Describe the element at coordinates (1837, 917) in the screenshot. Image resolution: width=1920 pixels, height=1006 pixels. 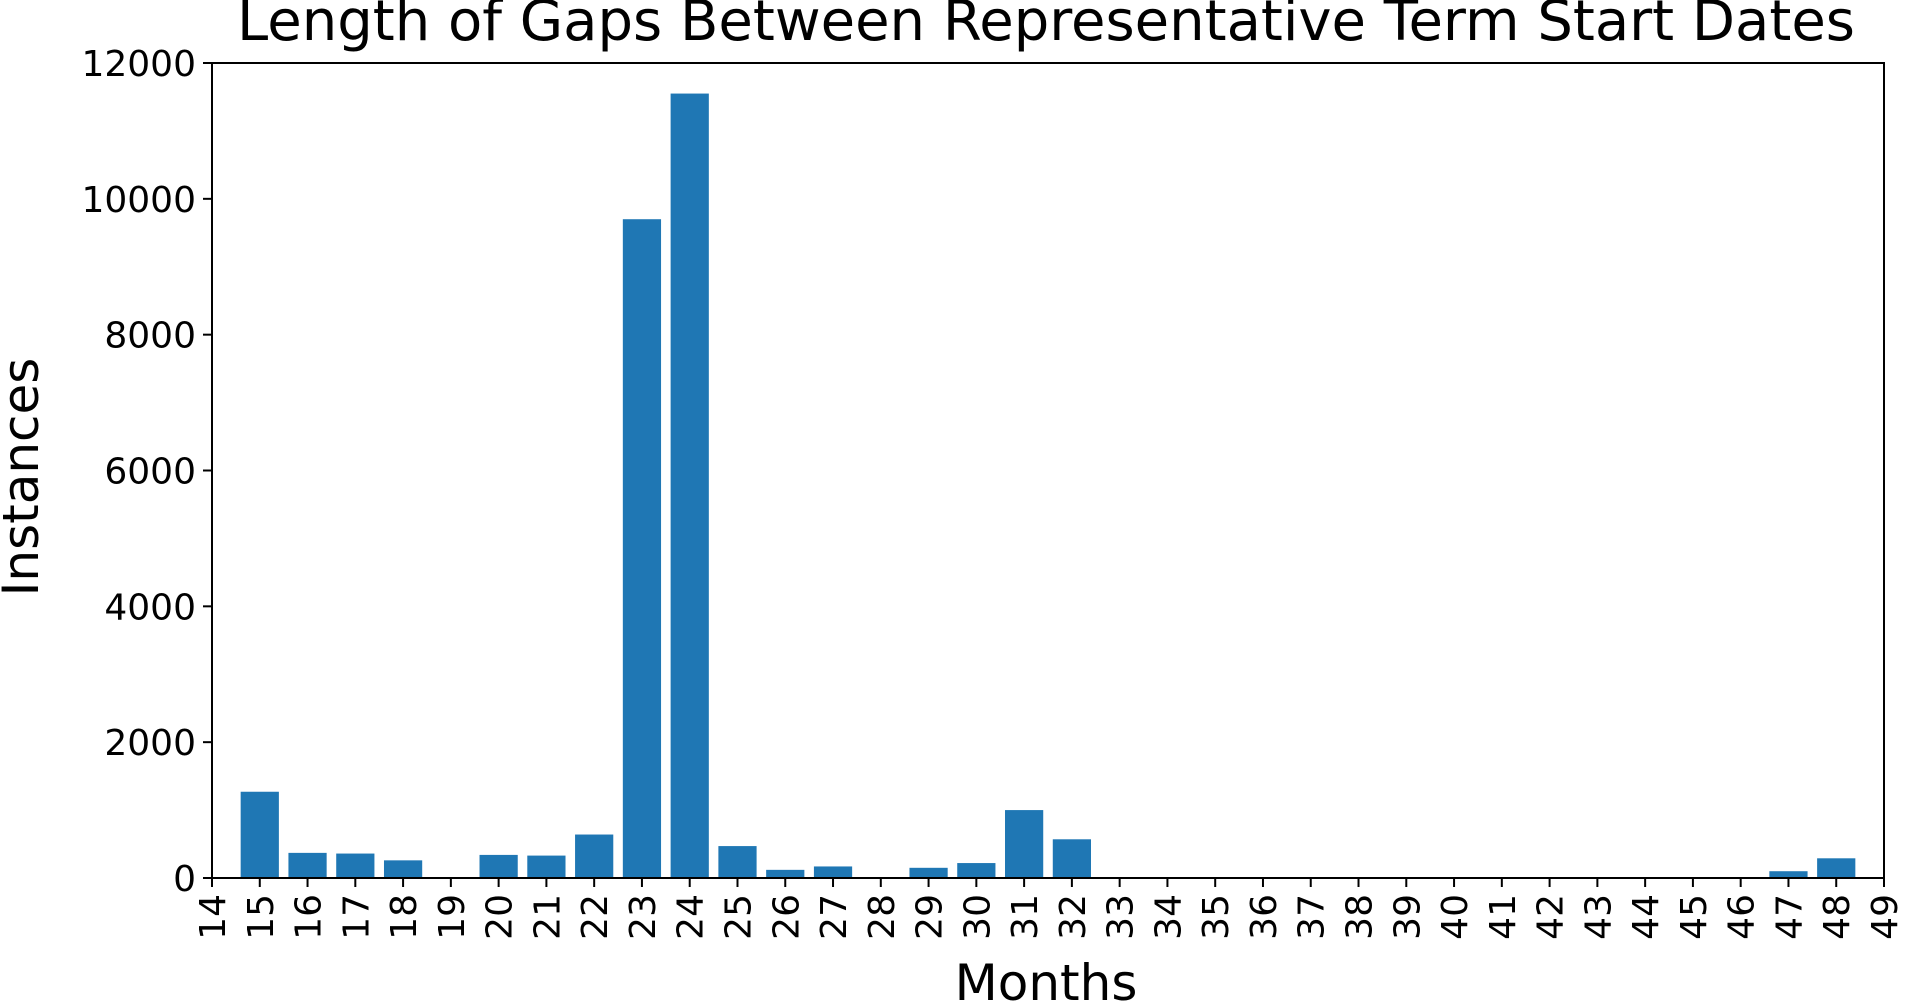
I see `x-tick-label: 48` at that location.